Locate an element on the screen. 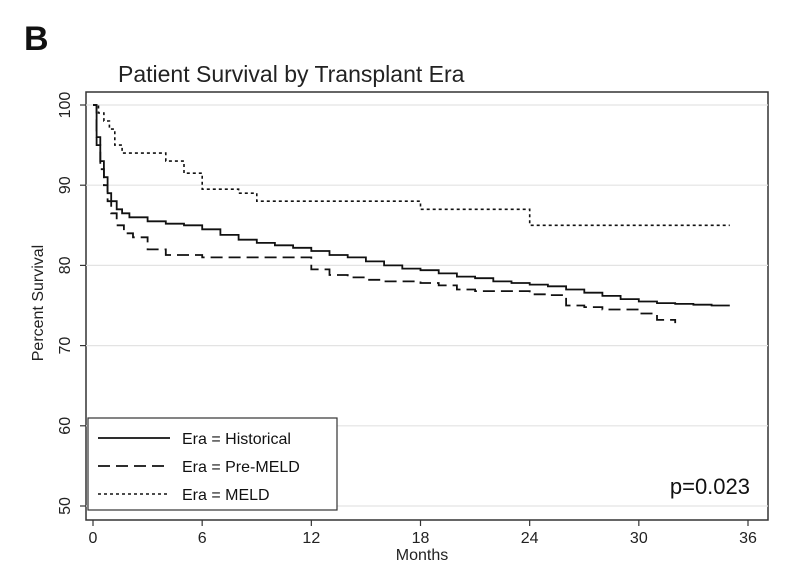 This screenshot has width=812, height=565. x-tick-label-24: 24 is located at coordinates (530, 538).